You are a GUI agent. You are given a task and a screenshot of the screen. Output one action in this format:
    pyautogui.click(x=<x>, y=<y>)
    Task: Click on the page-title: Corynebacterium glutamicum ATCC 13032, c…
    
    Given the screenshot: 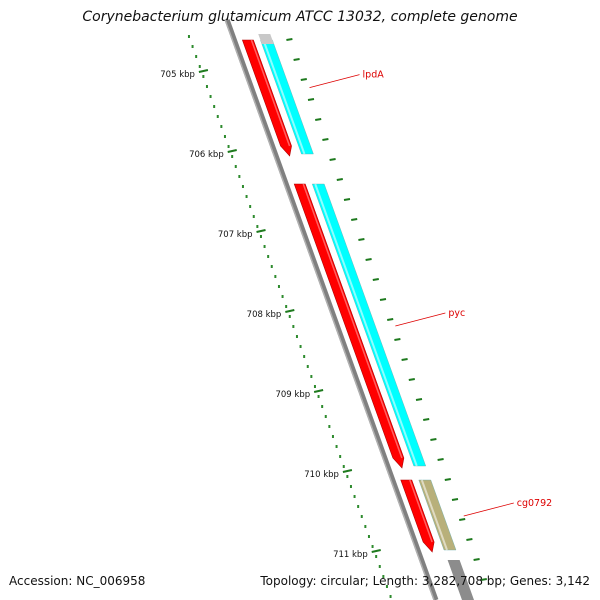 What is the action you would take?
    pyautogui.click(x=300, y=17)
    